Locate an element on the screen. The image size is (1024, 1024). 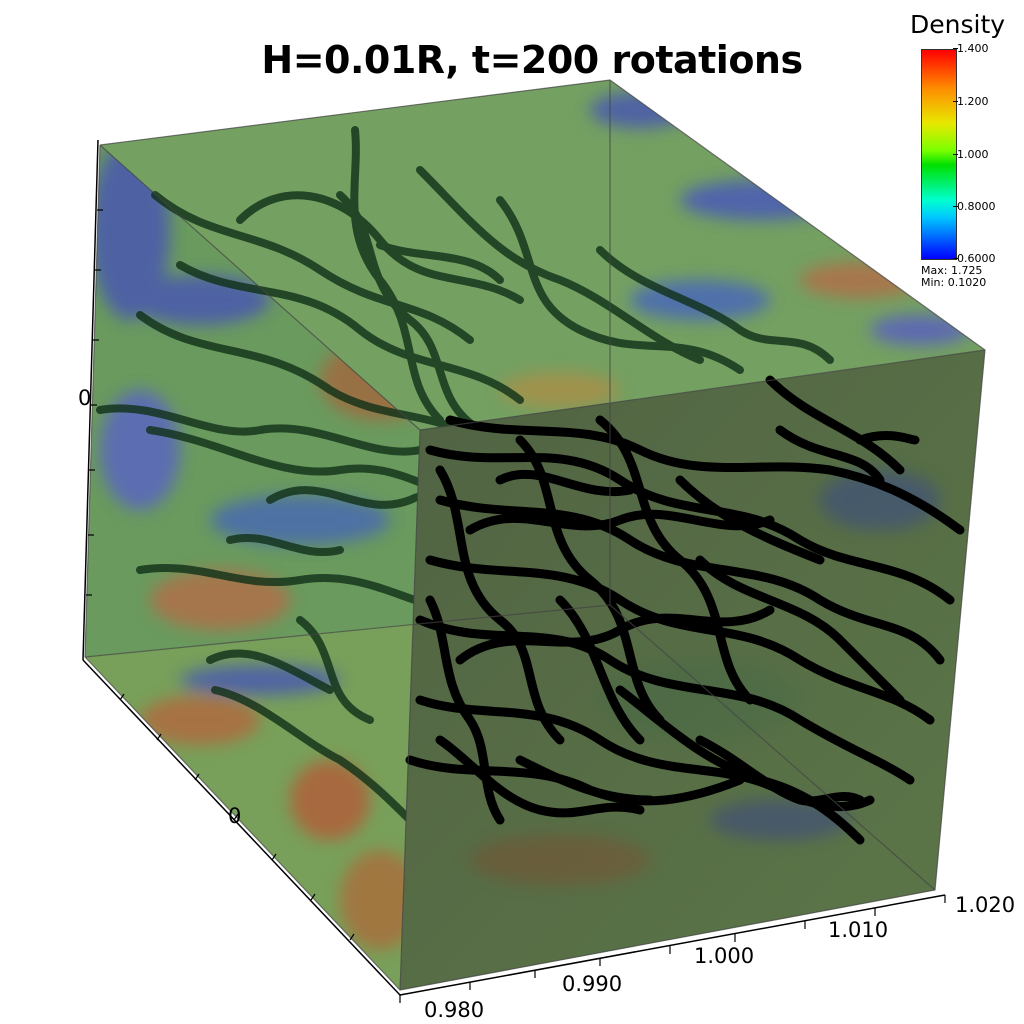
colorbar-tick: 0.8000 is located at coordinates (974, 206).